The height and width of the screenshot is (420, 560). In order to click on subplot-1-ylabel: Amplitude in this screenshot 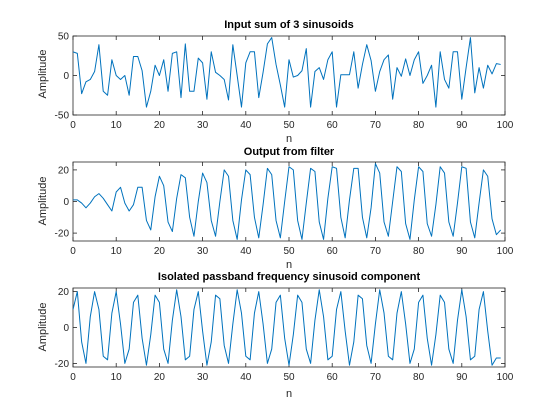, I will do `click(43, 74)`.